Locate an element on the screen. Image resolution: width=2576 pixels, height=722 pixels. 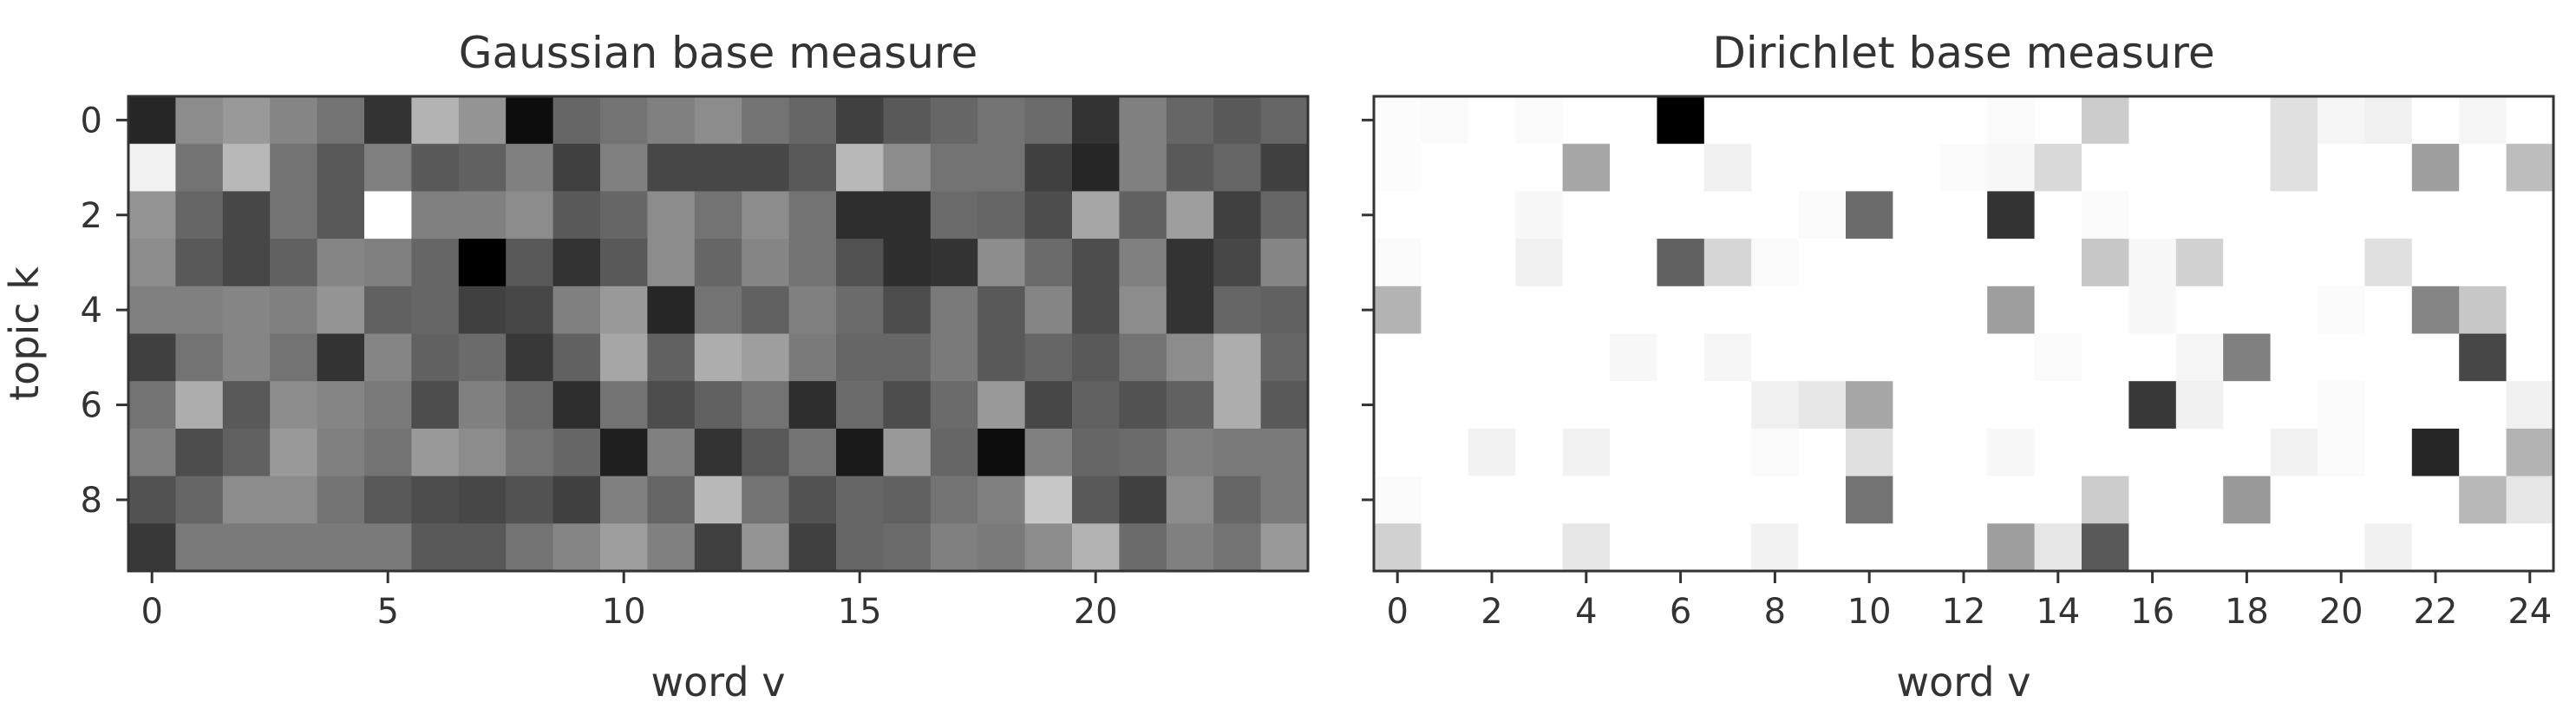
chart-title: Gaussian base measure is located at coordinates (718, 53).